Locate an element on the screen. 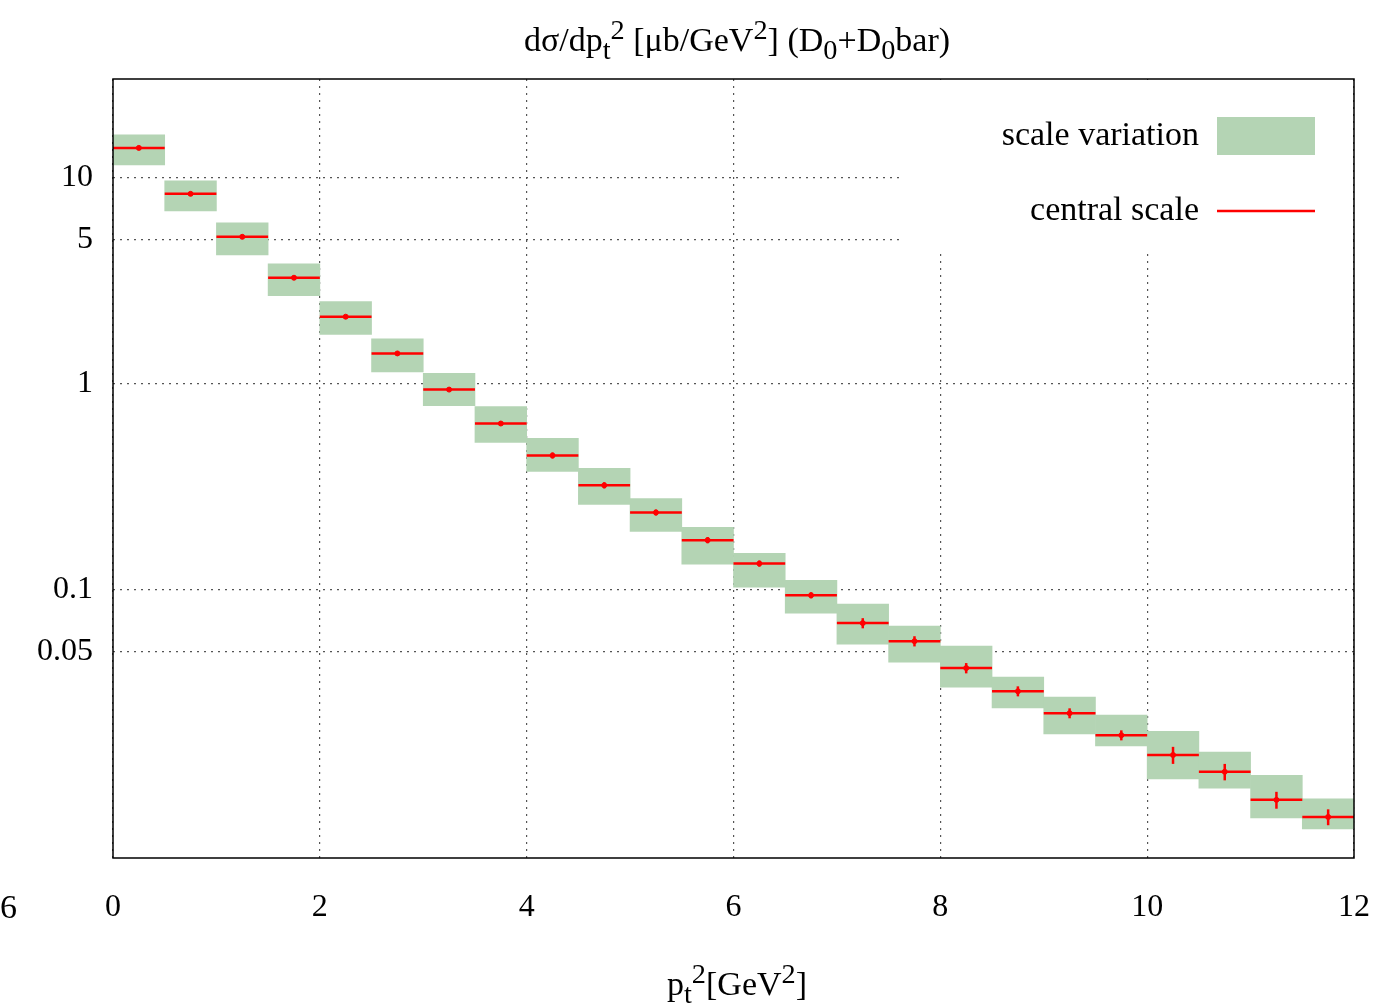 The width and height of the screenshot is (1400, 1008). y-tick-label: 5 is located at coordinates (85, 236).